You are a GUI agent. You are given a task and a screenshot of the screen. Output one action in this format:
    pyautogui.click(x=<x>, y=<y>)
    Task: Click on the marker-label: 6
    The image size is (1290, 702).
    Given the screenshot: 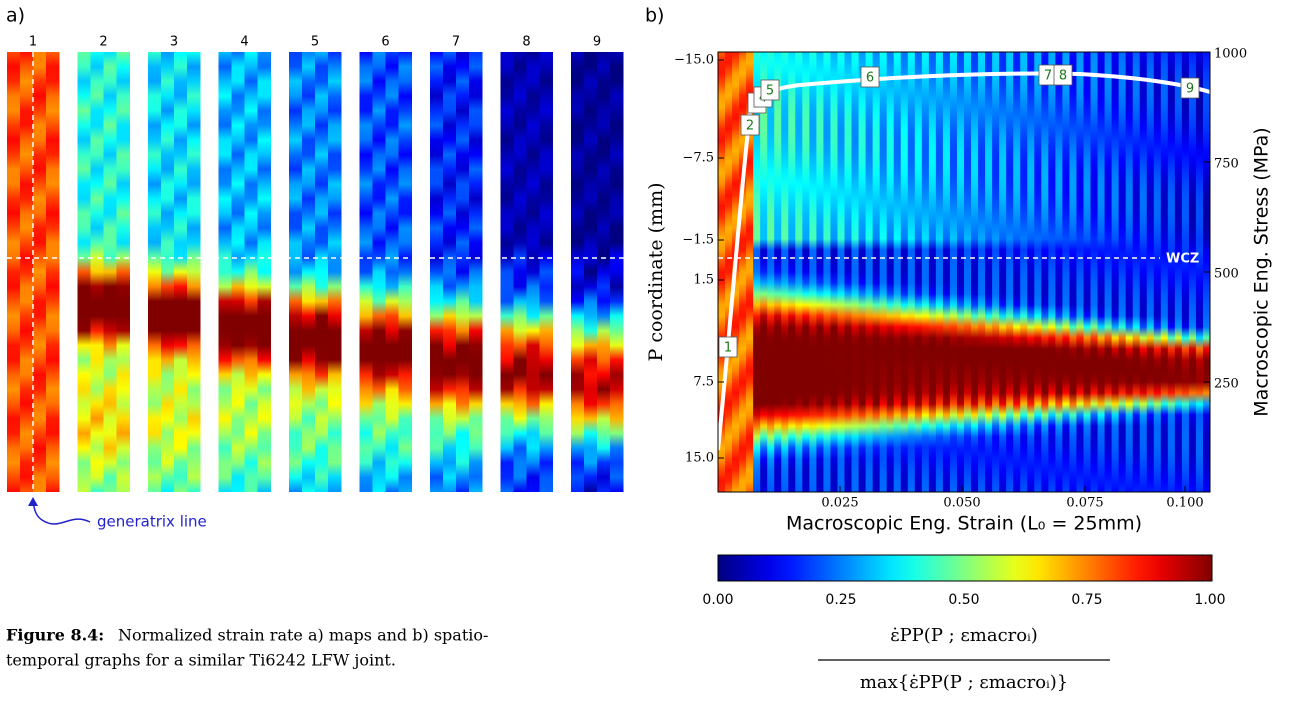 What is the action you would take?
    pyautogui.click(x=870, y=78)
    